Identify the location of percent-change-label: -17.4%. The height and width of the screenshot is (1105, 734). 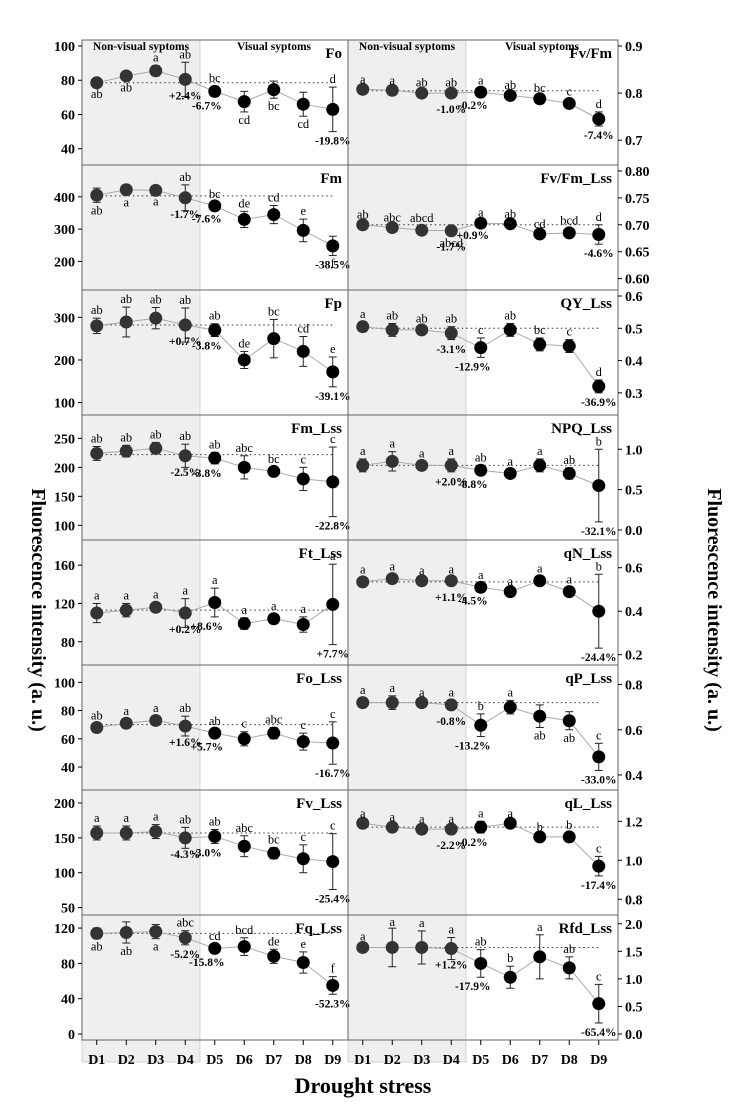
(598, 886).